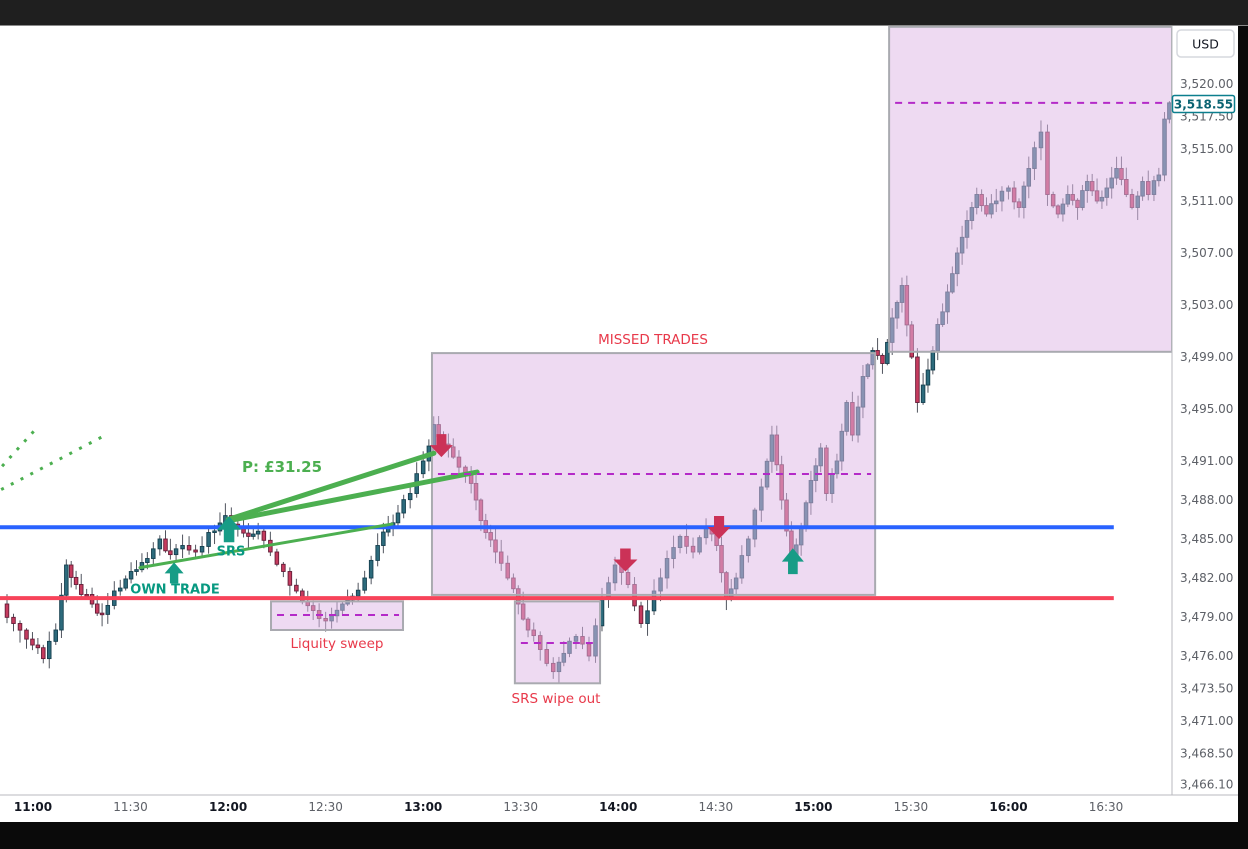 Image resolution: width=1248 pixels, height=849 pixels. I want to click on price-tick-label: 3,511.00, so click(1206, 201).